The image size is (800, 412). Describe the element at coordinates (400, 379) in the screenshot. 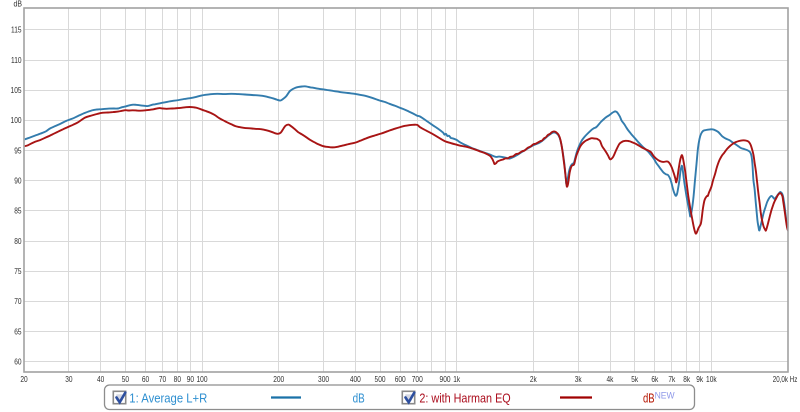

I see `svg-text: 600` at that location.